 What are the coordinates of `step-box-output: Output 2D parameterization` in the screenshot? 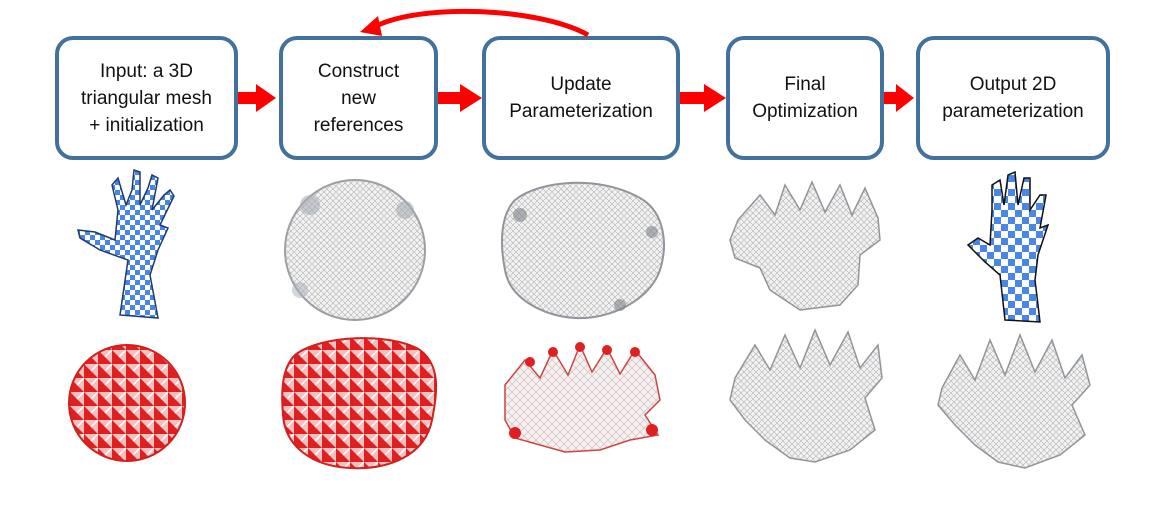 It's located at (1013, 98).